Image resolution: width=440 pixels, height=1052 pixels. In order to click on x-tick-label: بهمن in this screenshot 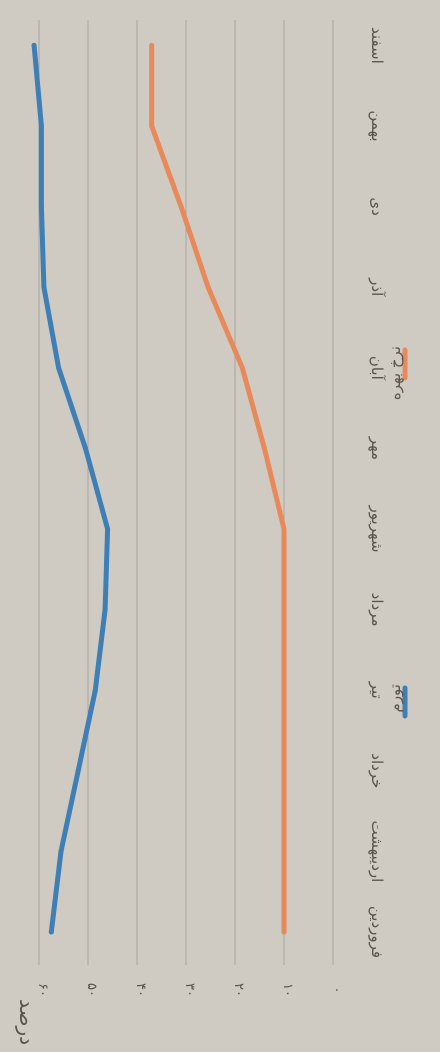, I will do `click(377, 125)`.